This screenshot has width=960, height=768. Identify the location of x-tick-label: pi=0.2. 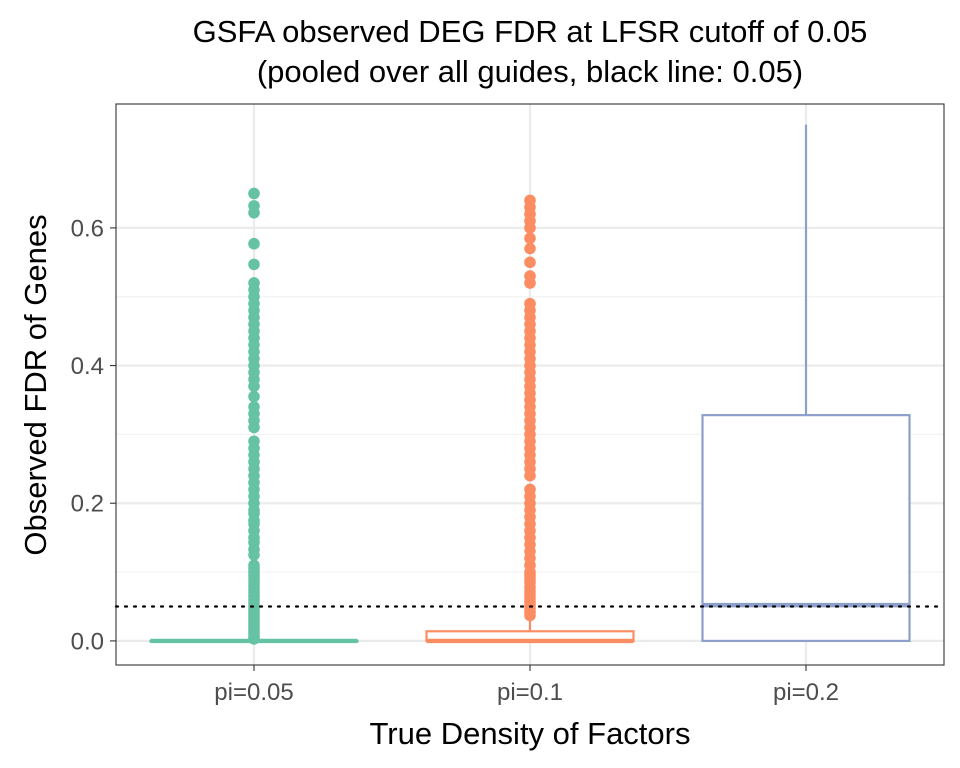
(806, 692).